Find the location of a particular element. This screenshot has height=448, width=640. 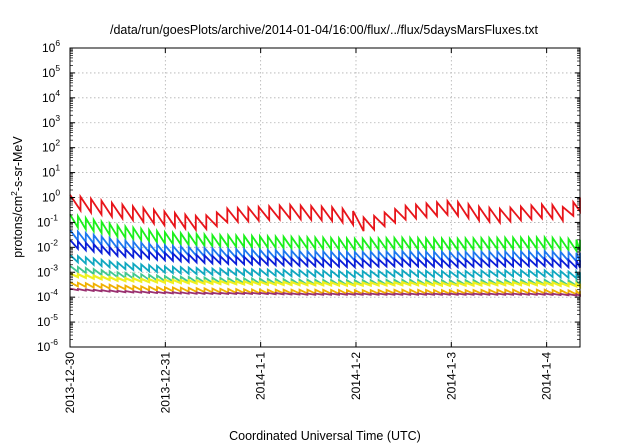

y-tick-label: 10⁻³ is located at coordinates (47, 270).